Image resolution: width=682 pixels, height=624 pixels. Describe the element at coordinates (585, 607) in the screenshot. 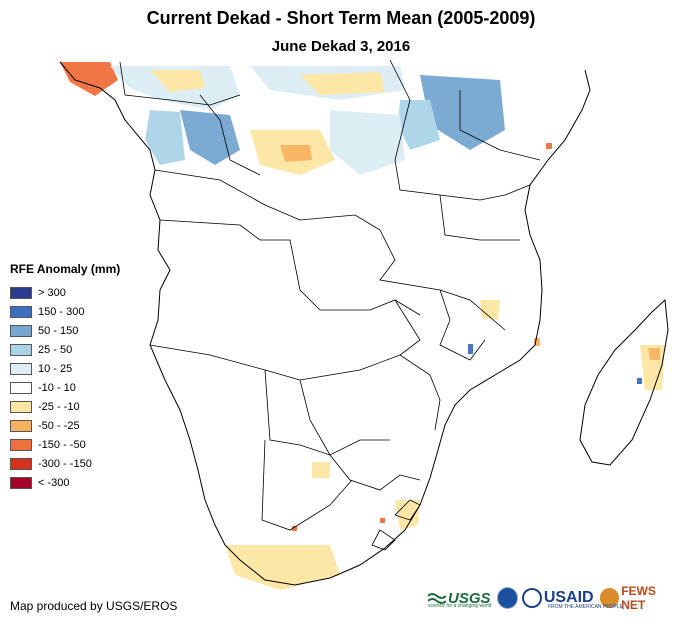

I see `usaid-tagline: FROM THE AMERICAN PEOPLE` at that location.